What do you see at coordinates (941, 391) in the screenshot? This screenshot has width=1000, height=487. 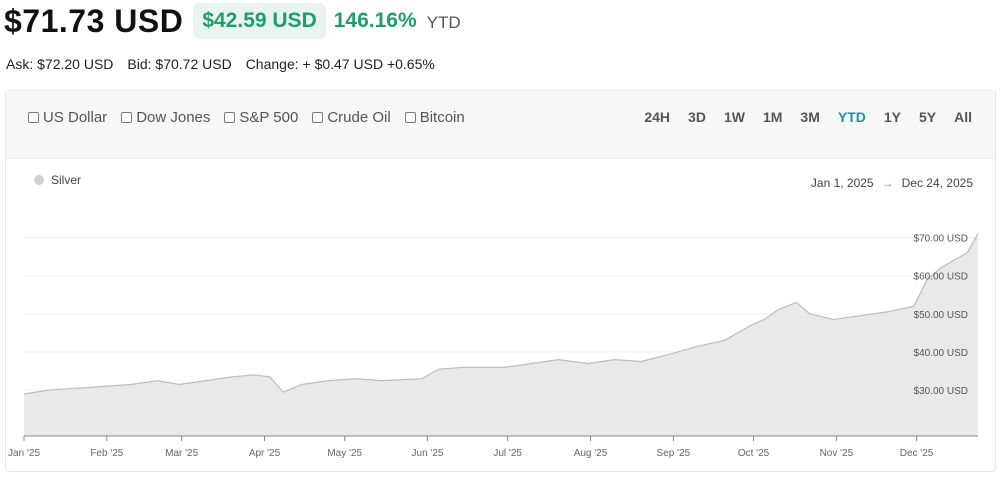 I see `y-tick-label: $30.00 USD` at bounding box center [941, 391].